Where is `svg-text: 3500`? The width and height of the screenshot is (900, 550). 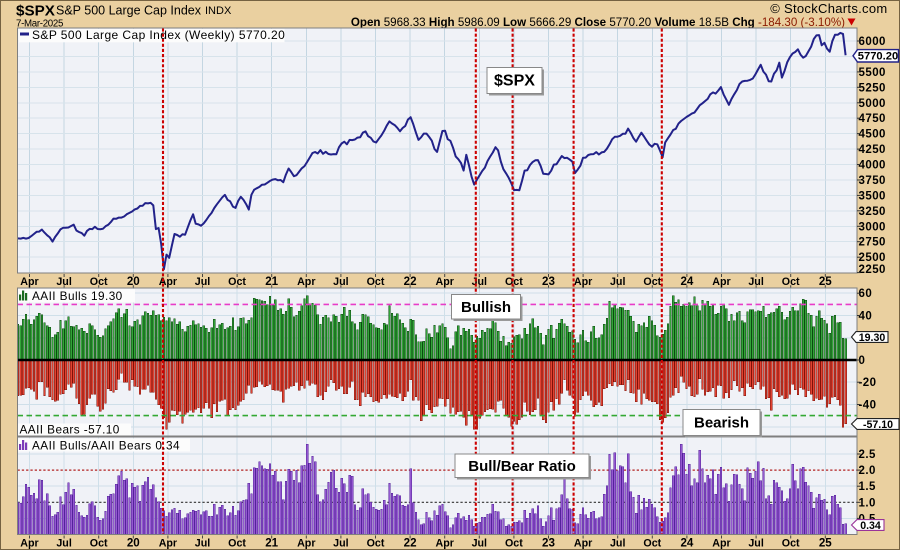
svg-text: 3500 is located at coordinates (872, 196).